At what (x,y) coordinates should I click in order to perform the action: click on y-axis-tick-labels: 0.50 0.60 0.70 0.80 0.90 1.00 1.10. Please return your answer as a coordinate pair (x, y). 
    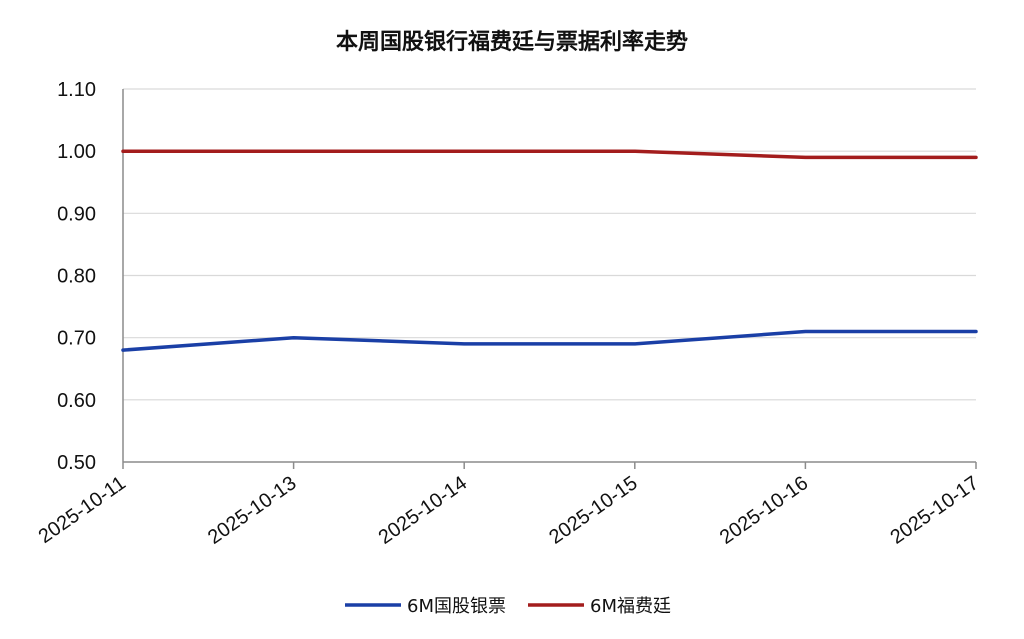
    Looking at the image, I should click on (76, 276).